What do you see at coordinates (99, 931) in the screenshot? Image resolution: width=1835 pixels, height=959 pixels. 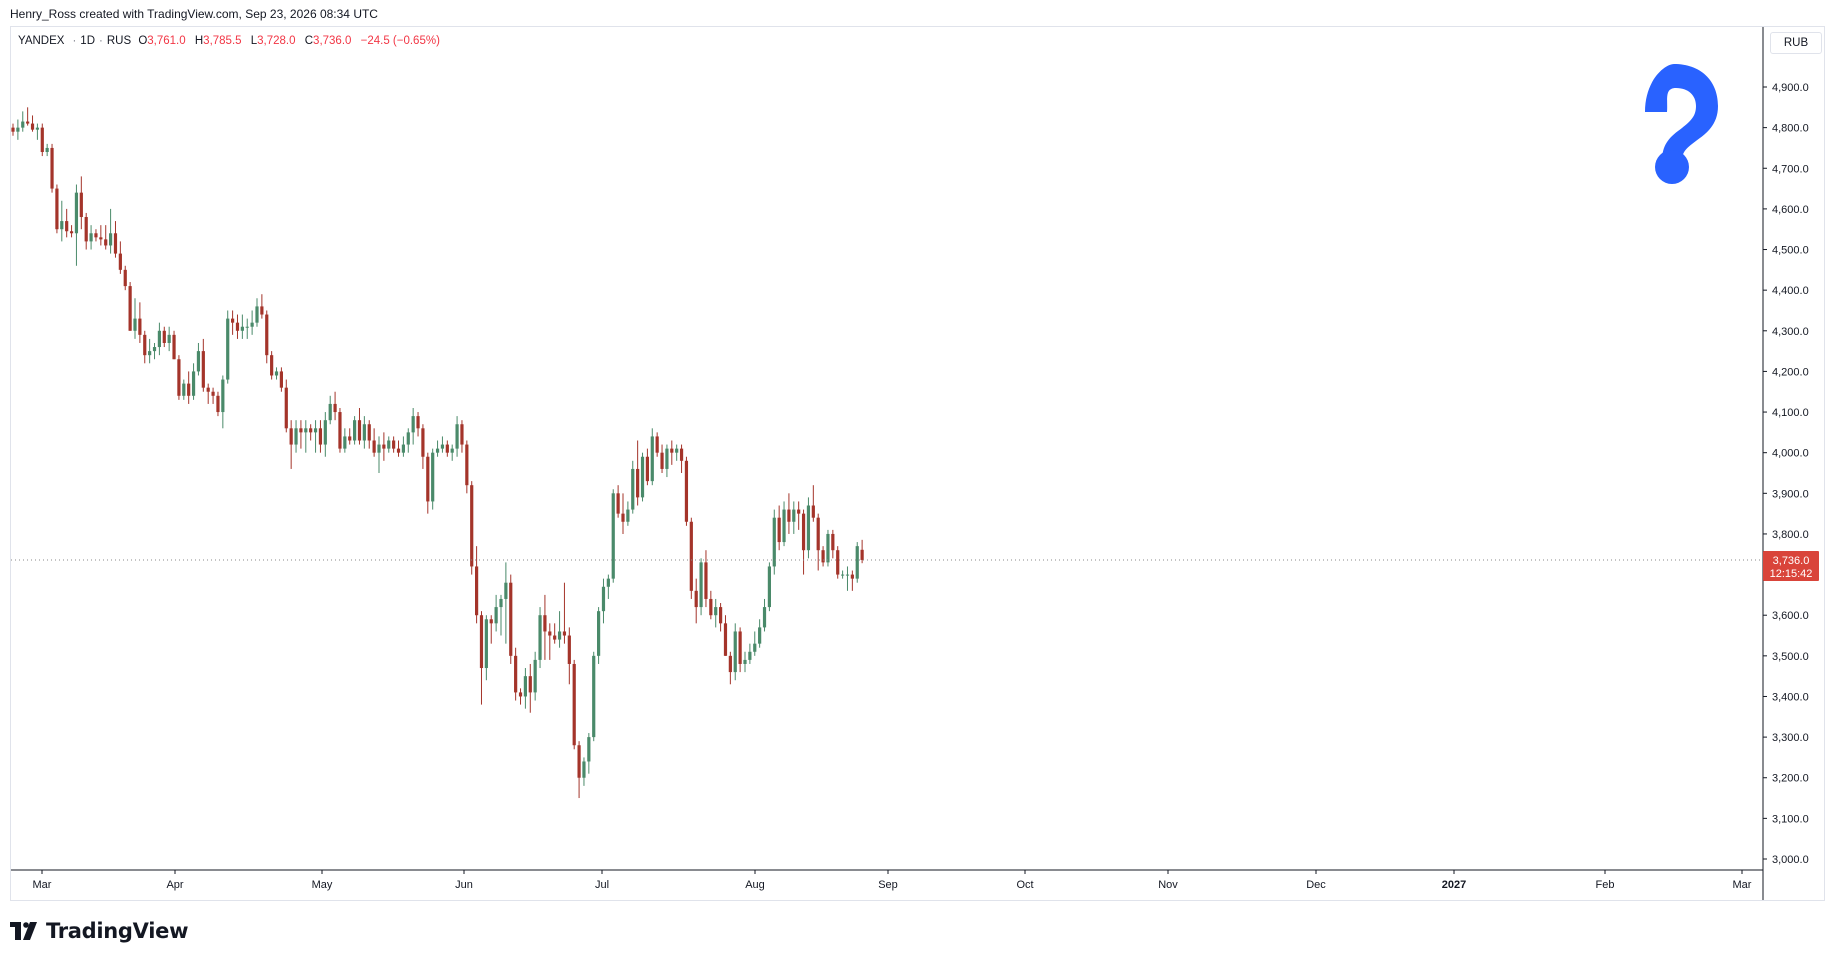 I see `tradingview-logo: TradingView` at bounding box center [99, 931].